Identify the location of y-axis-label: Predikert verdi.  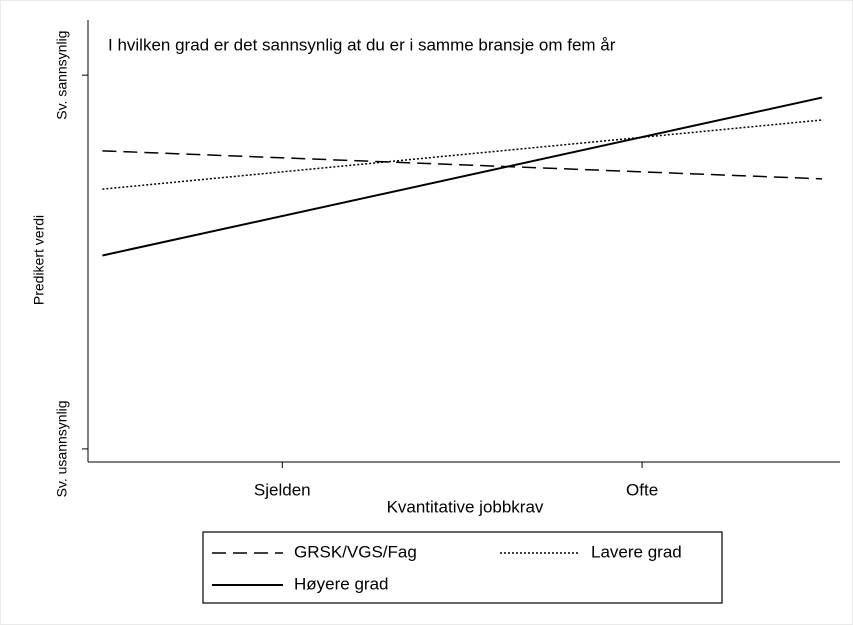
(39, 260).